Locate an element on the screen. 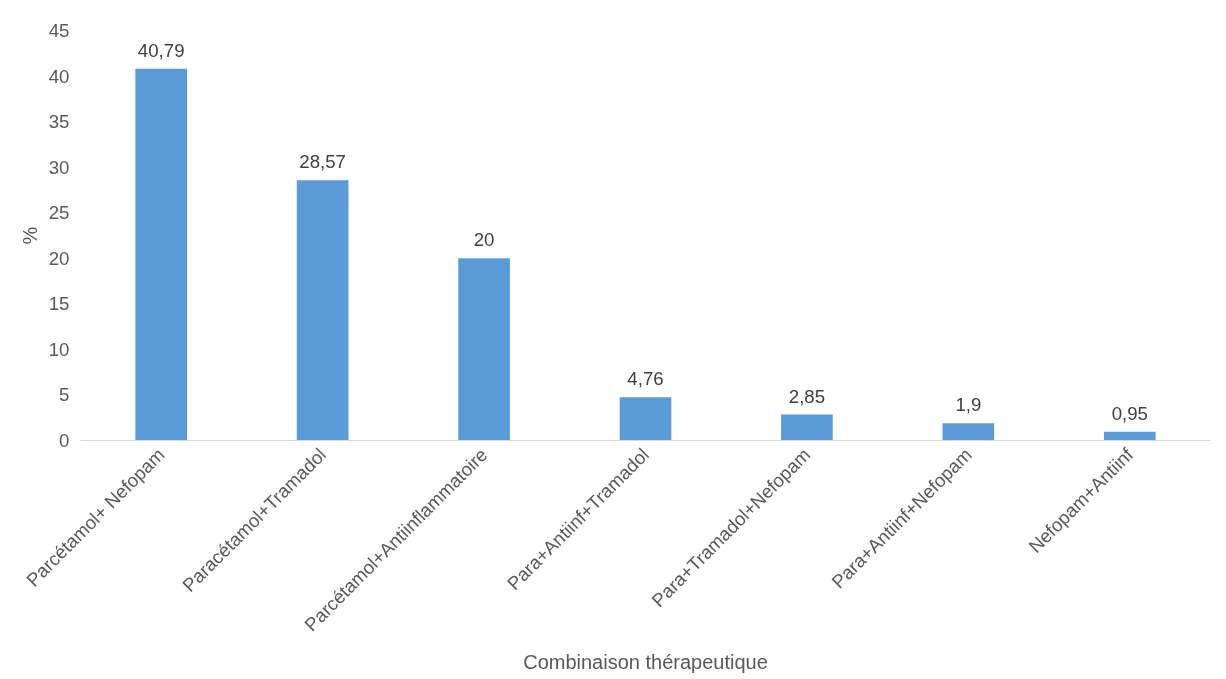 The width and height of the screenshot is (1226, 679). y-tick-label: 35 is located at coordinates (59, 122).